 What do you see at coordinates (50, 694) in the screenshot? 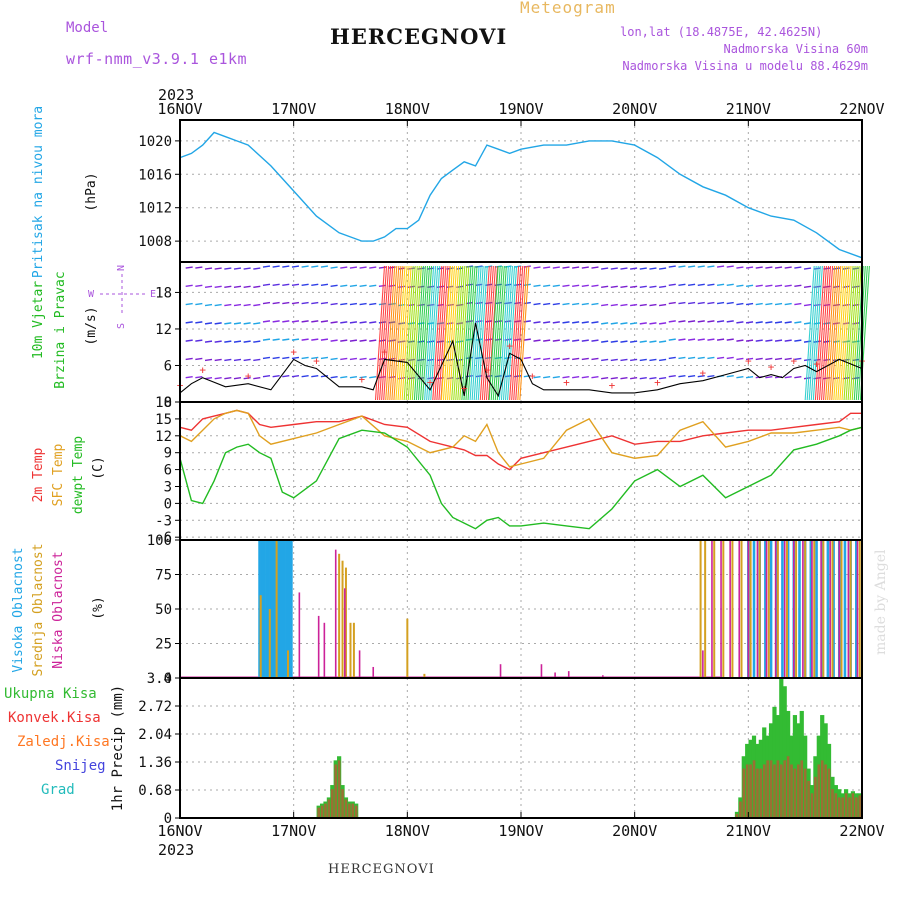
I see `precip-legend-0: Ukupna Kisa` at bounding box center [50, 694].